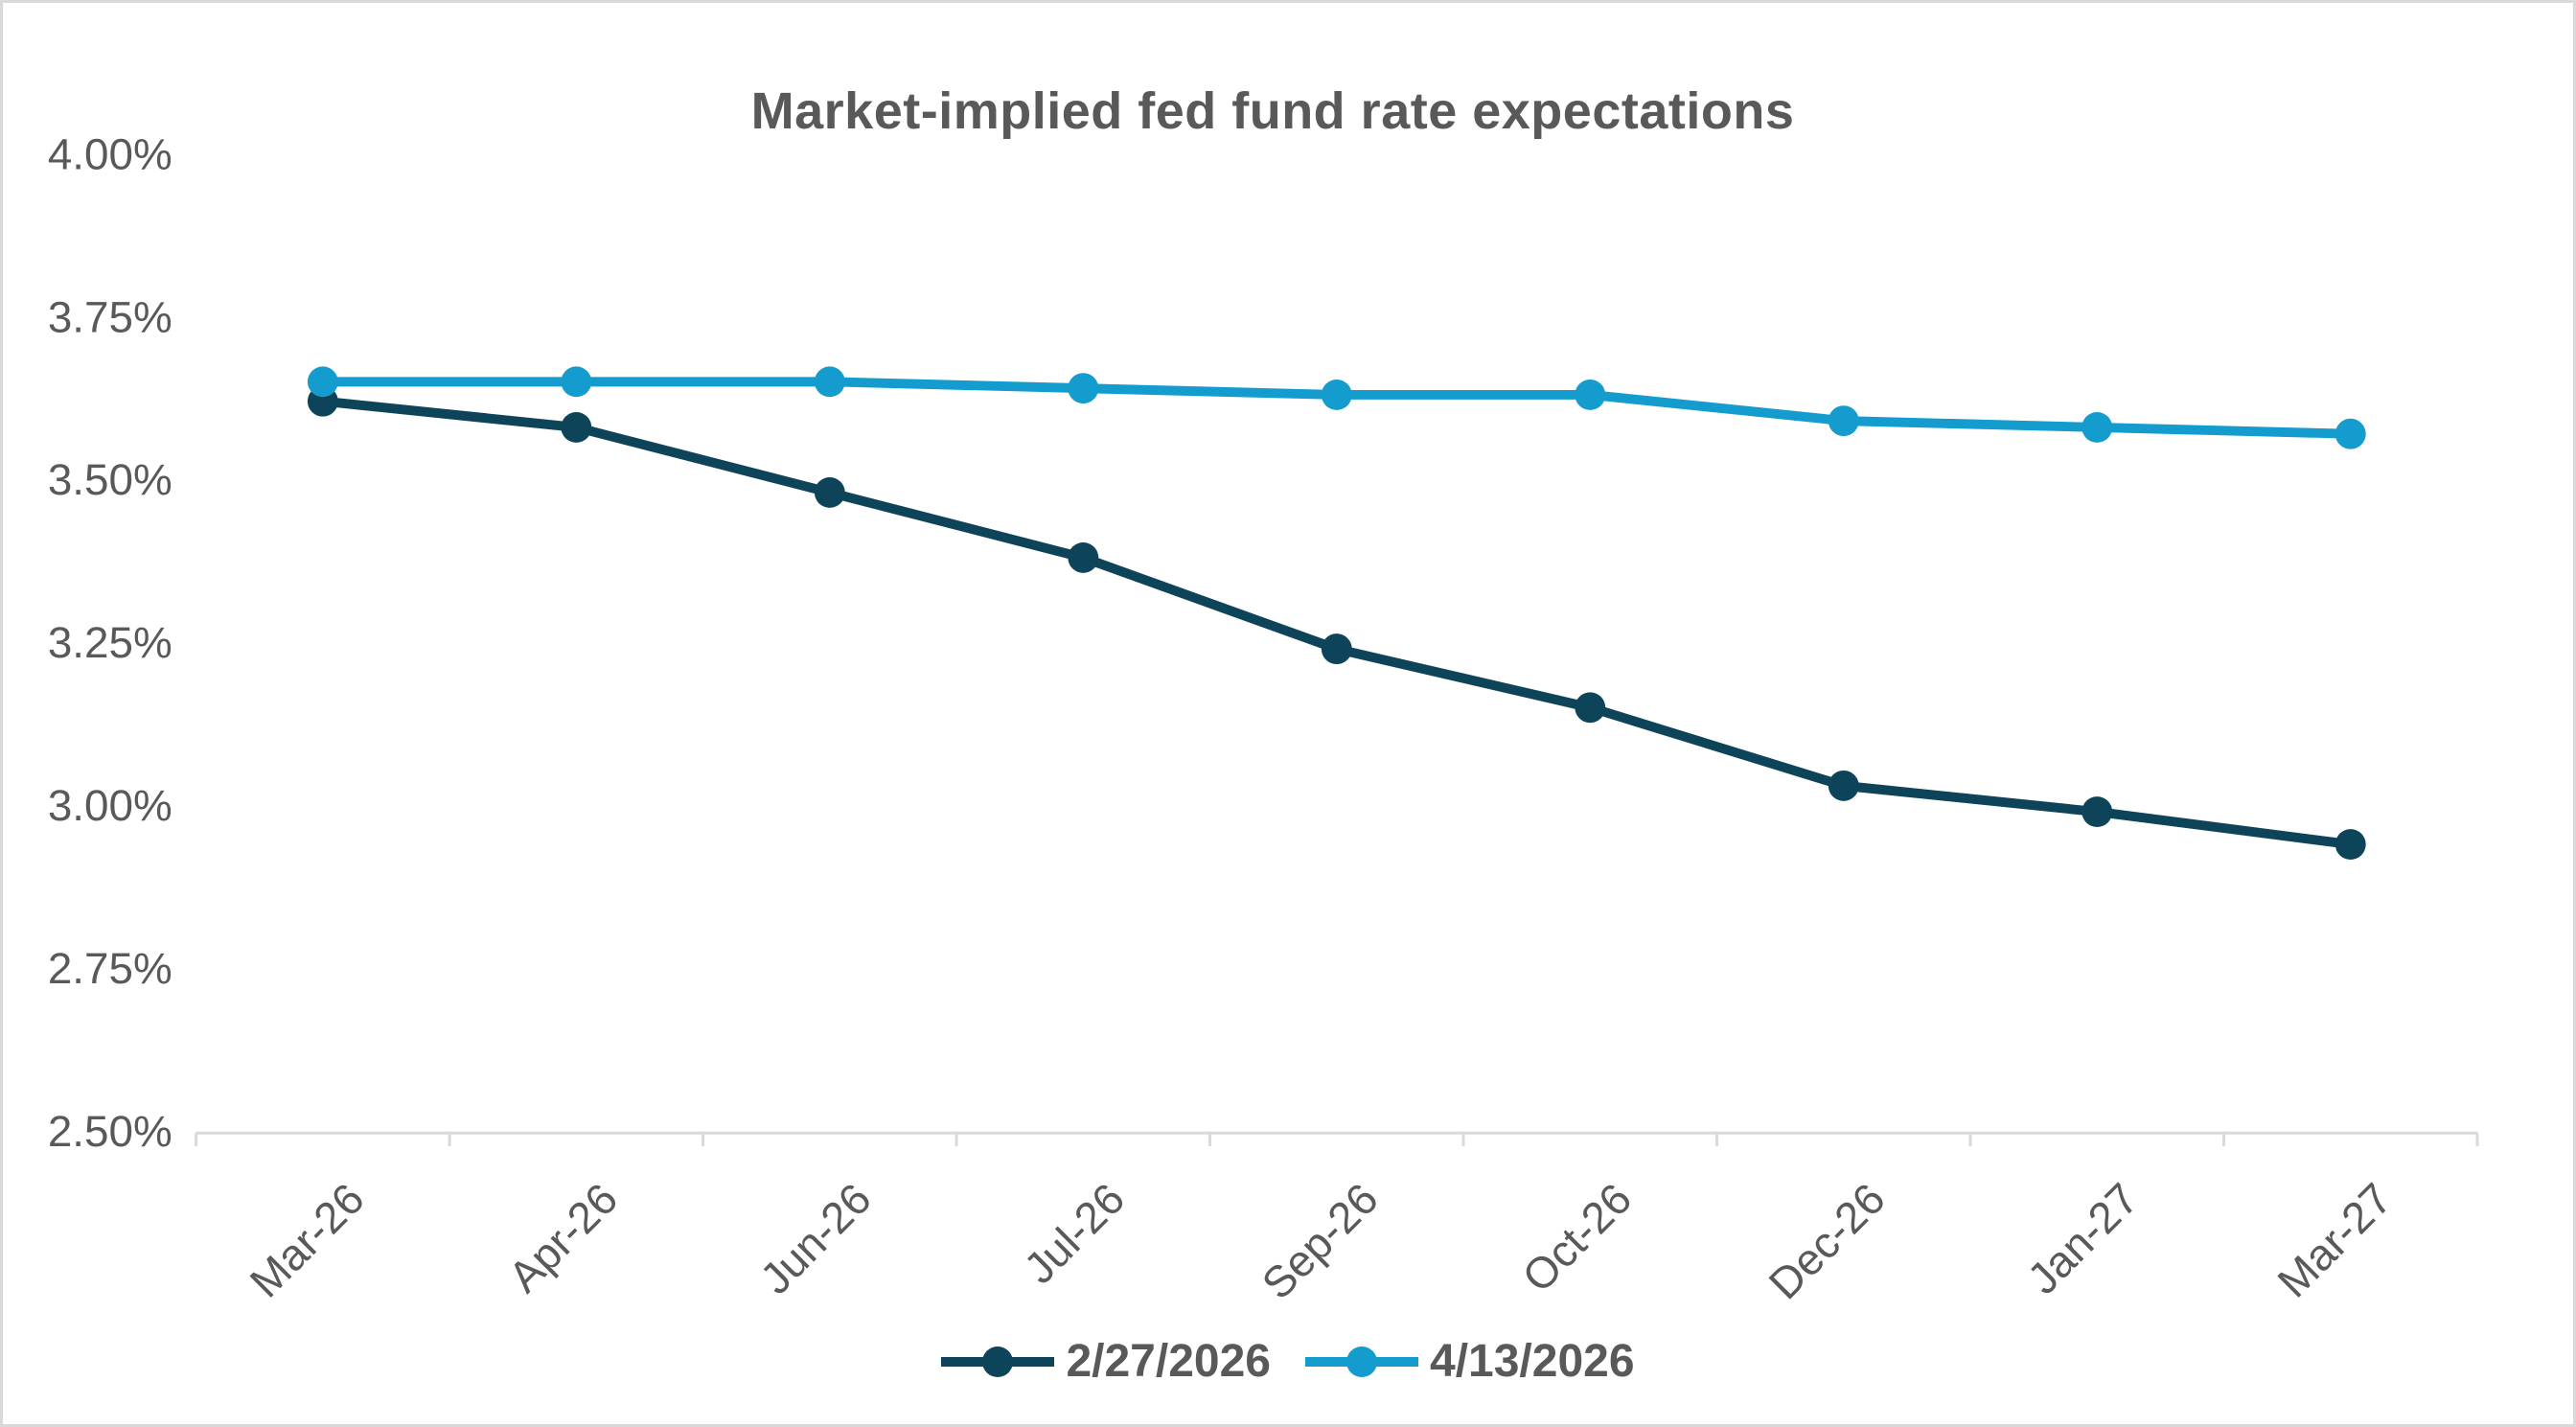 The image size is (2576, 1427). Describe the element at coordinates (1577, 1237) in the screenshot. I see `x-axis-label: Oct-26` at that location.